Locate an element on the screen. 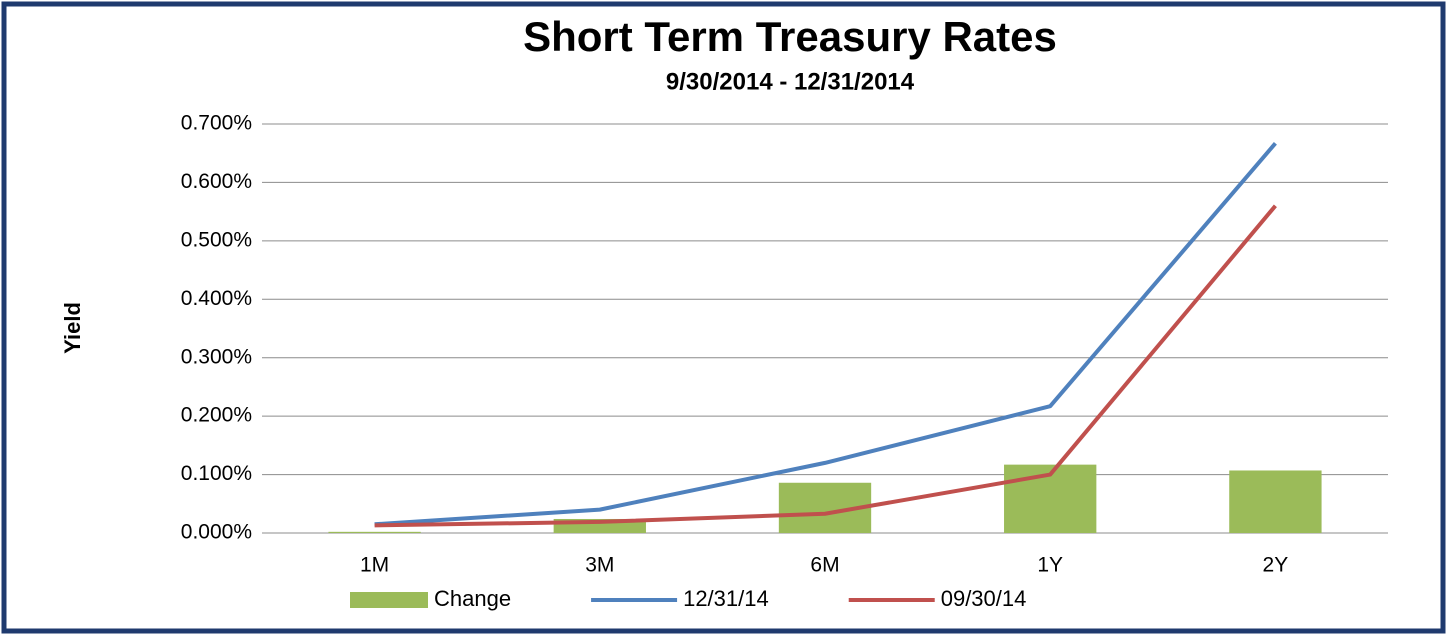 The image size is (1447, 635). y-tick-label: 0.600% is located at coordinates (216, 181).